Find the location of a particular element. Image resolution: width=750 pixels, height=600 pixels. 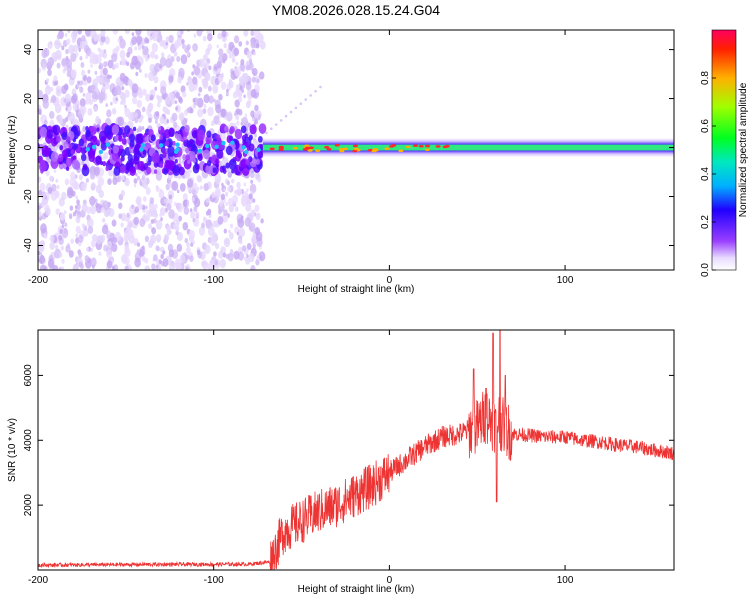

y-tick-label: 4000 is located at coordinates (28, 440).